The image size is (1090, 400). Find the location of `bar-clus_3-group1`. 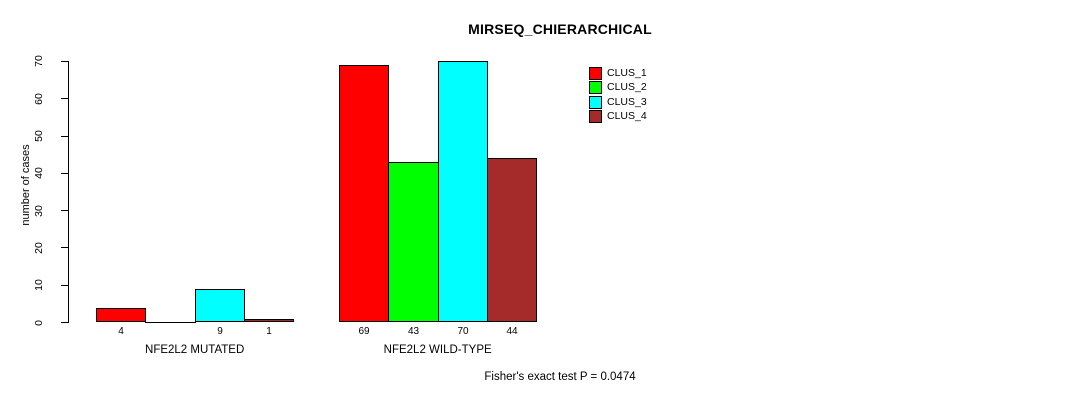

bar-clus_3-group1 is located at coordinates (220, 305).